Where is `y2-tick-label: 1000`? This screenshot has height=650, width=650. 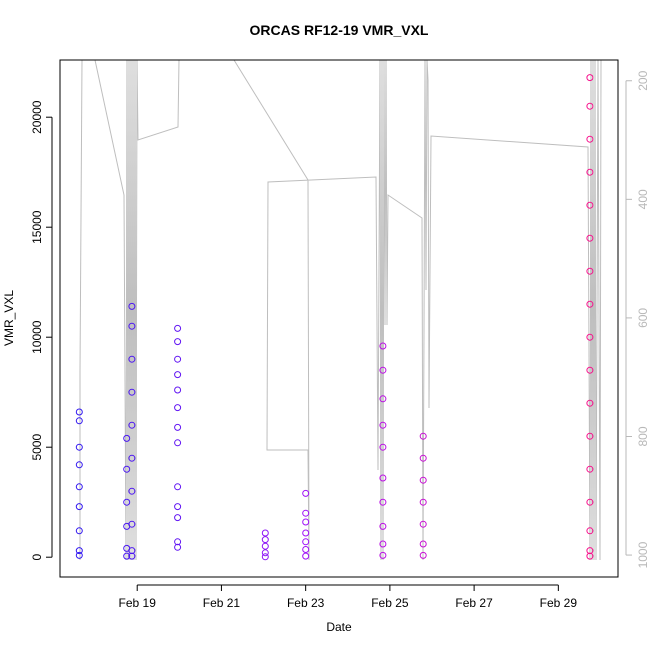
y2-tick-label: 1000 is located at coordinates (643, 554).